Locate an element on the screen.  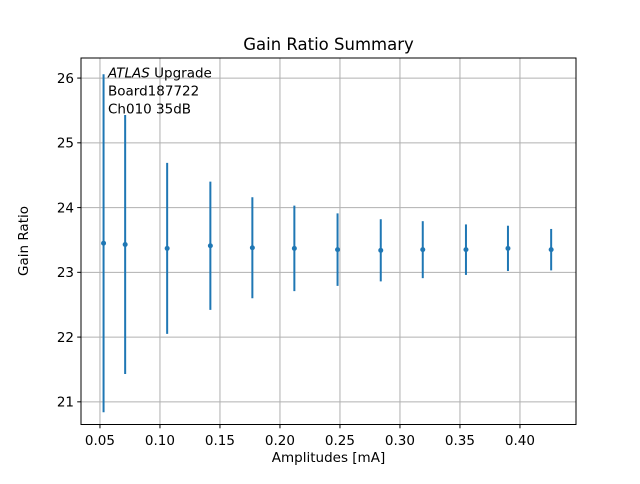
x-tick-label: 0.40 is located at coordinates (520, 441).